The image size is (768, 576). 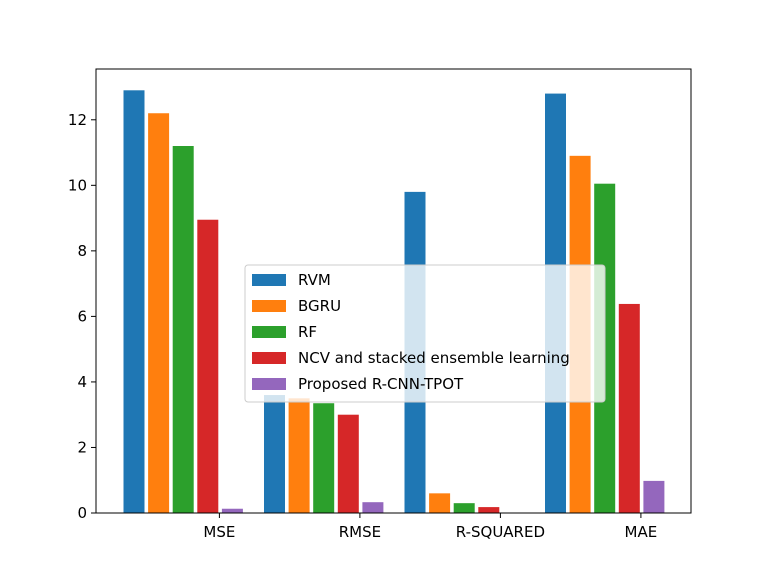 I want to click on x-tick-label: R-SQUARED, so click(x=500, y=532).